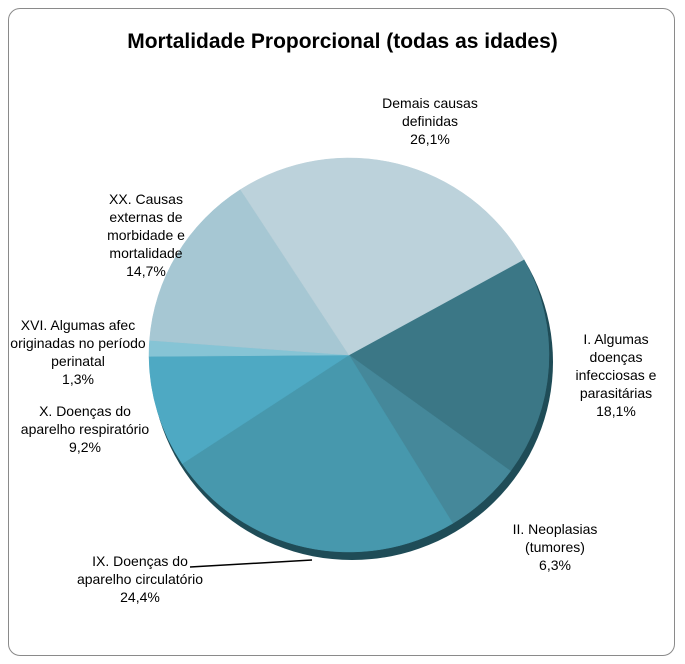 The image size is (685, 664). I want to click on label-value: 14,7%, so click(146, 271).